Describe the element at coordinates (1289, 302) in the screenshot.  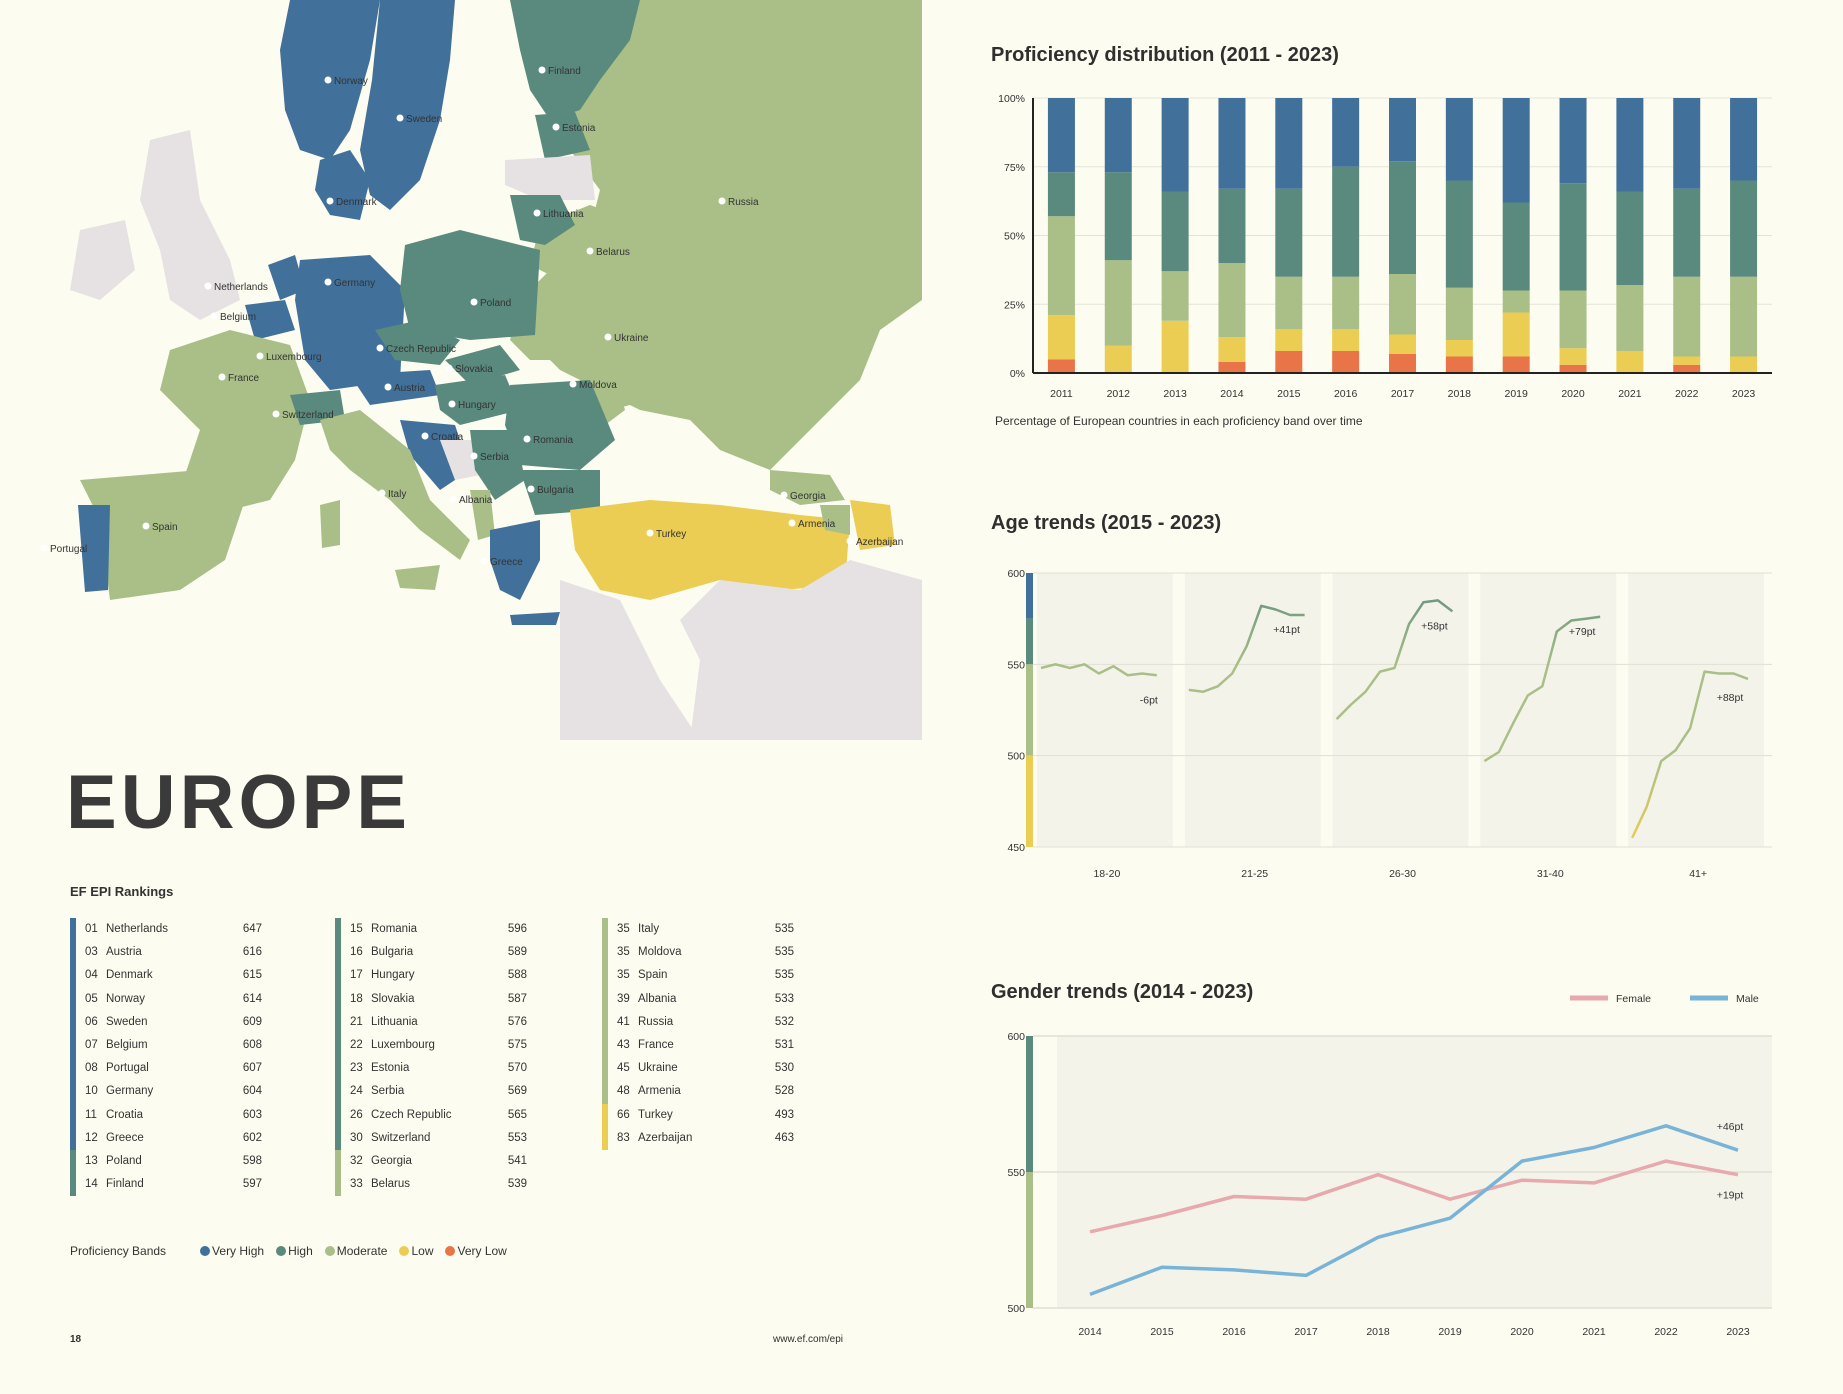
I see `dist-bar-2015-moderate` at that location.